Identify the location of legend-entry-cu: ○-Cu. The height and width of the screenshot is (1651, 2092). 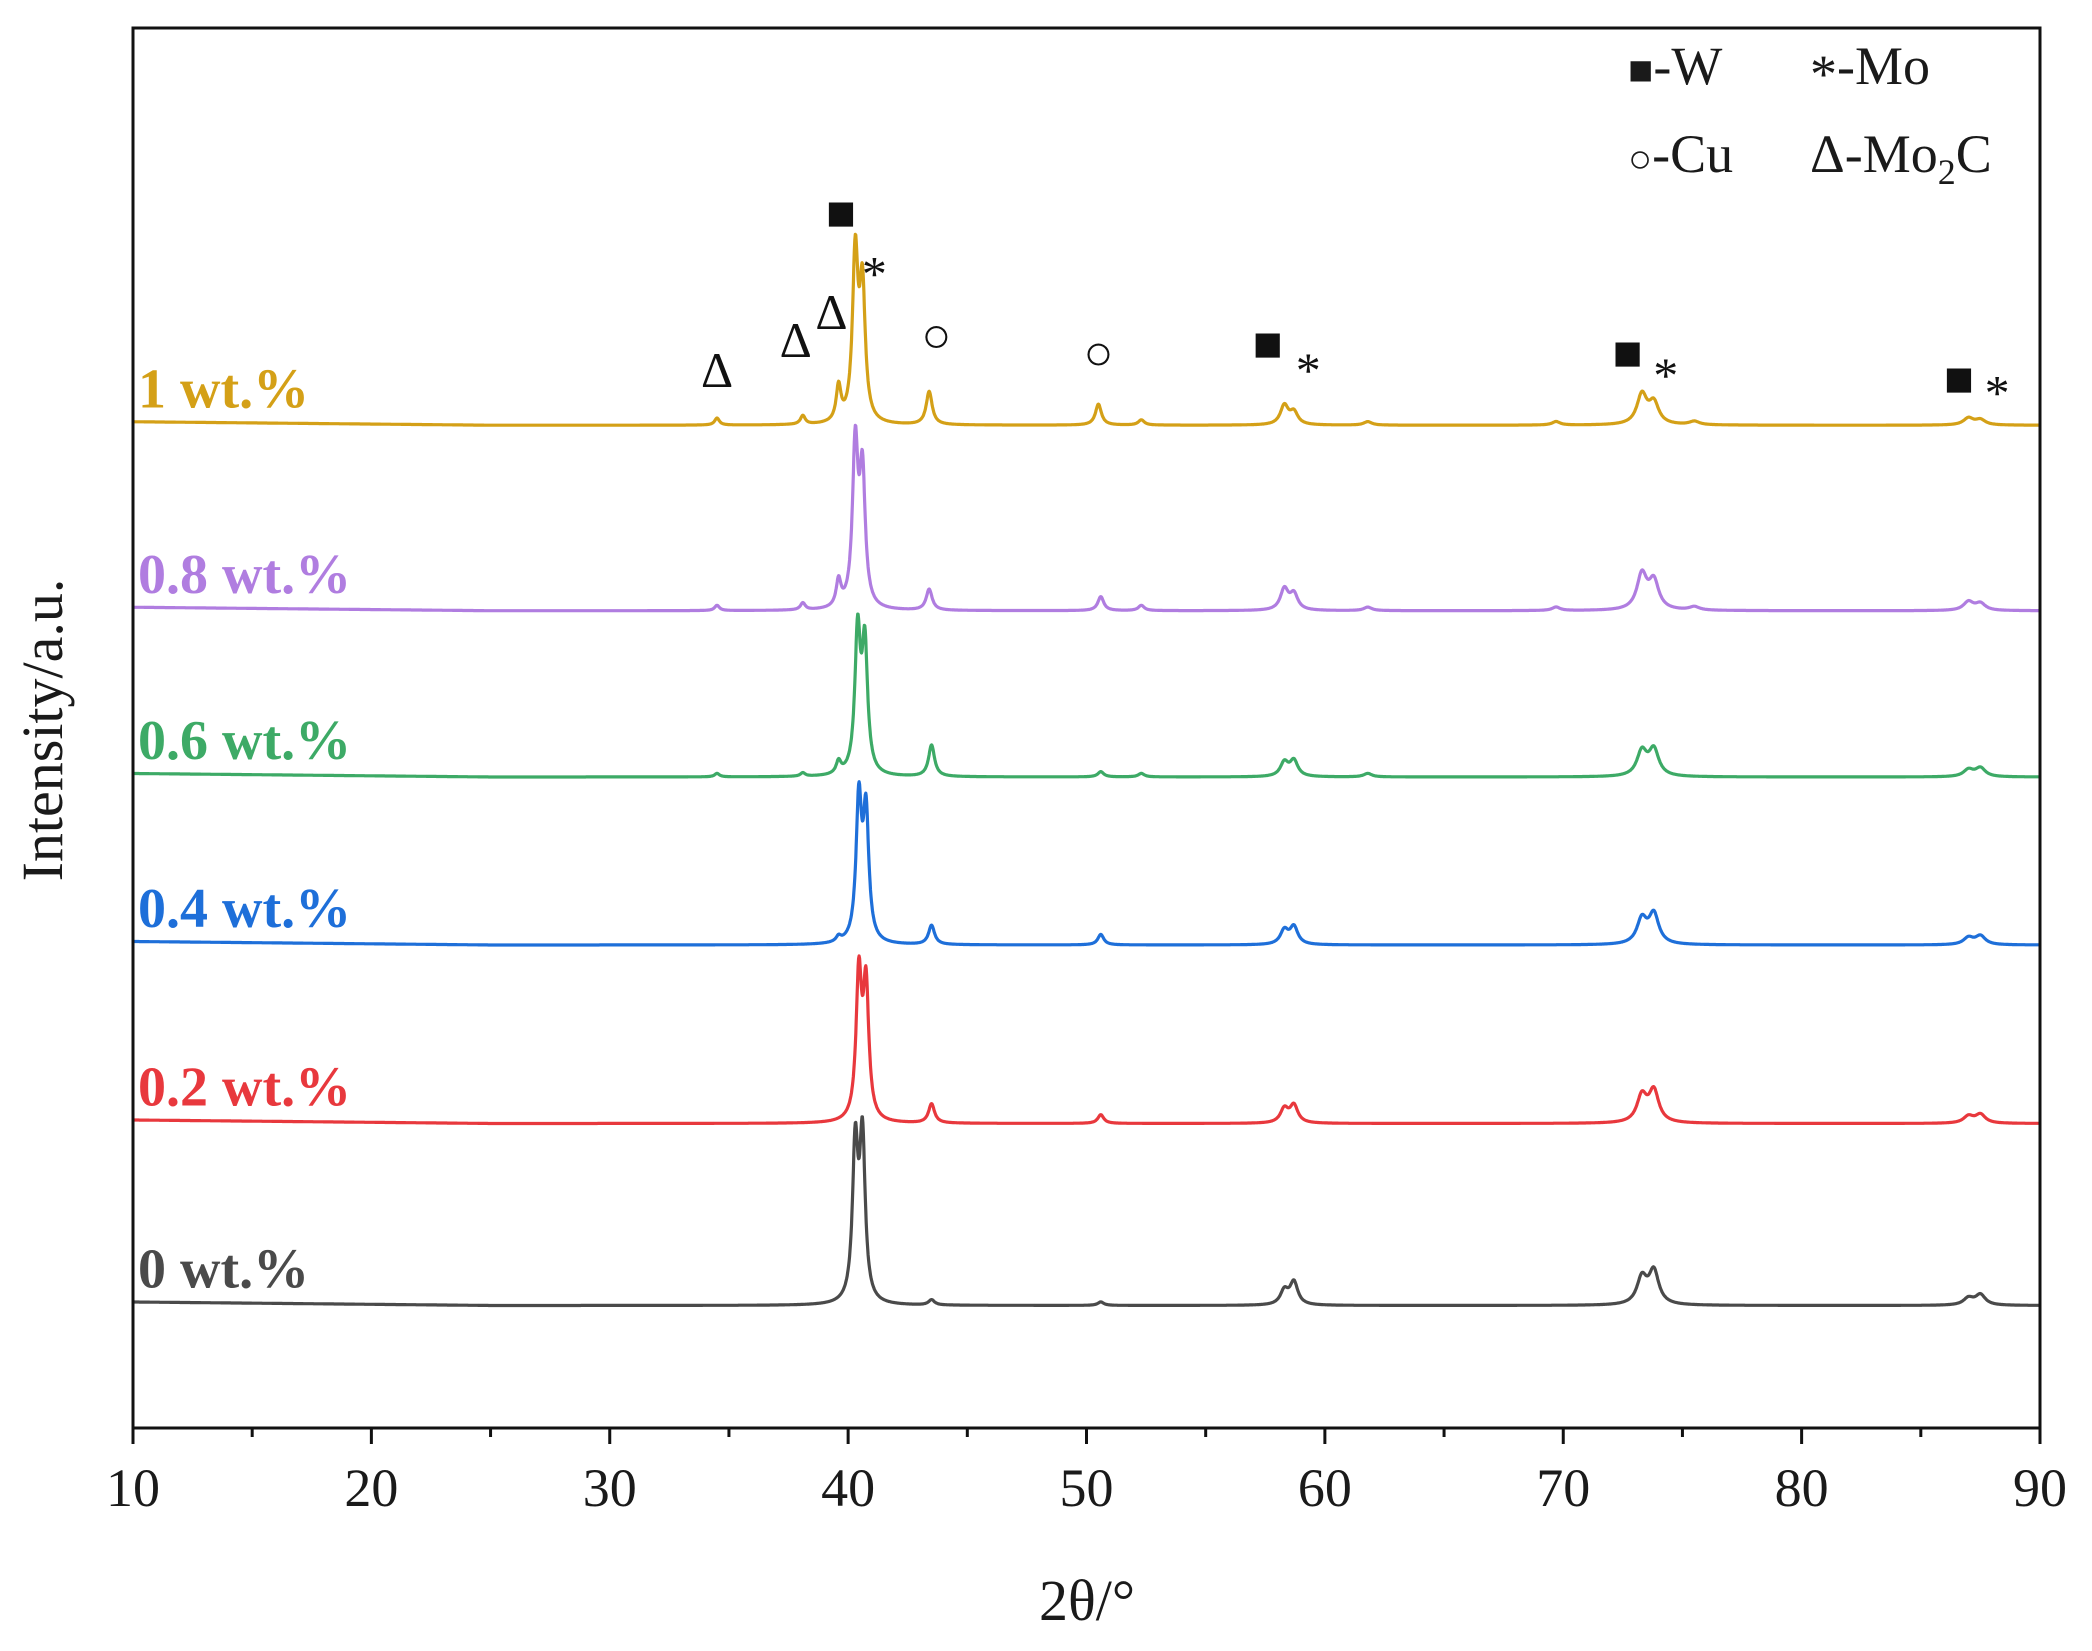
(1680, 154).